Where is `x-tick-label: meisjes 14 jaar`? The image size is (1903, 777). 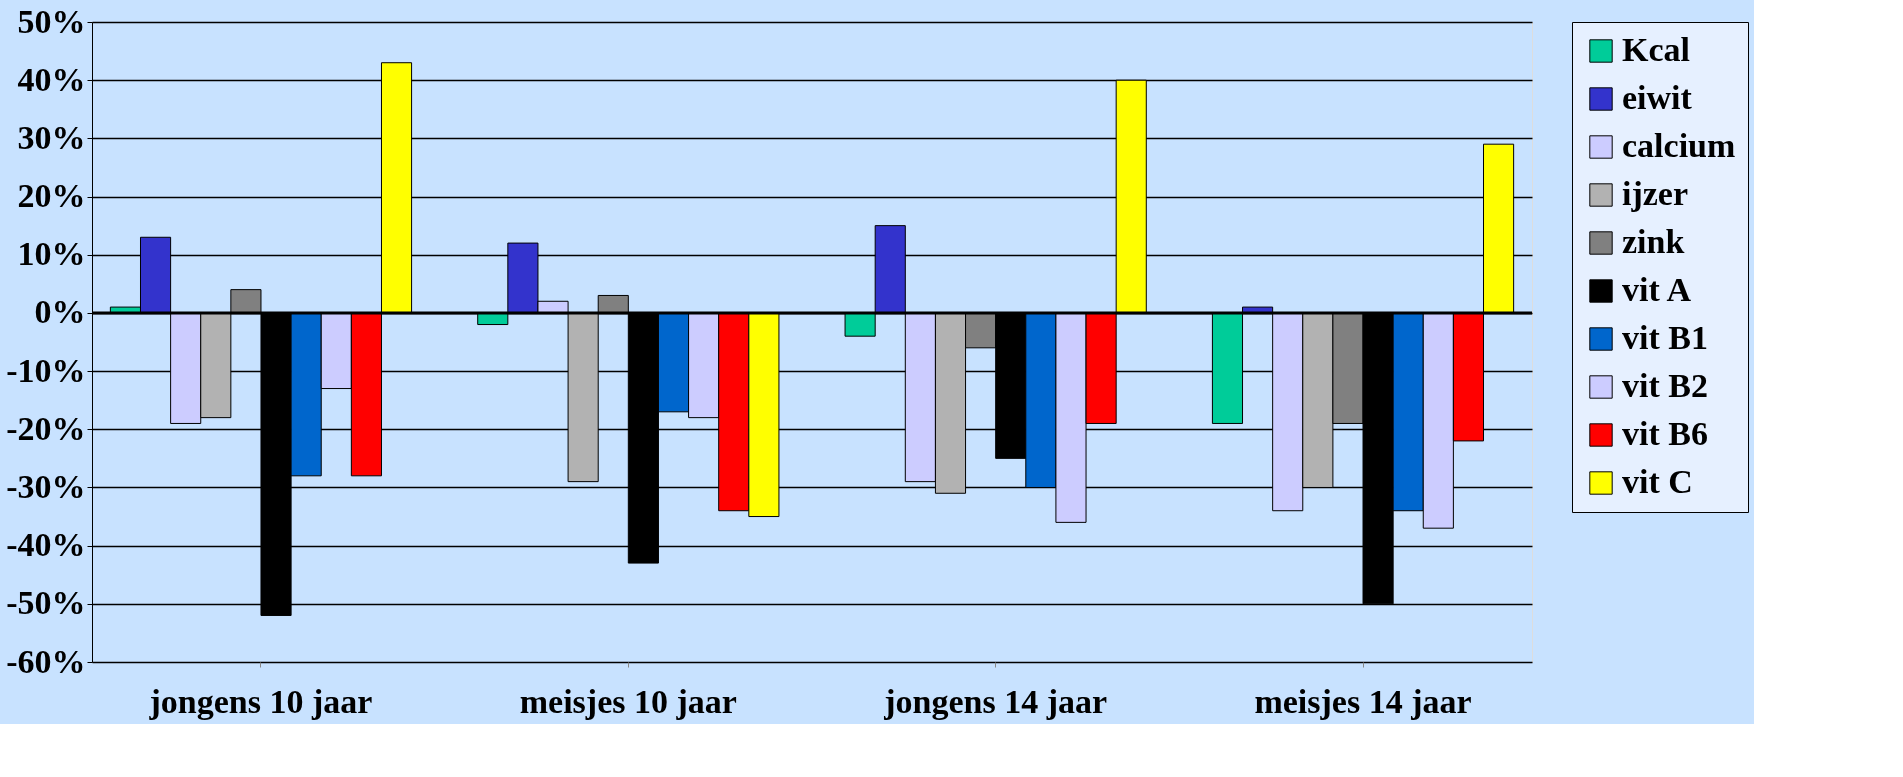
x-tick-label: meisjes 14 jaar is located at coordinates (1363, 701).